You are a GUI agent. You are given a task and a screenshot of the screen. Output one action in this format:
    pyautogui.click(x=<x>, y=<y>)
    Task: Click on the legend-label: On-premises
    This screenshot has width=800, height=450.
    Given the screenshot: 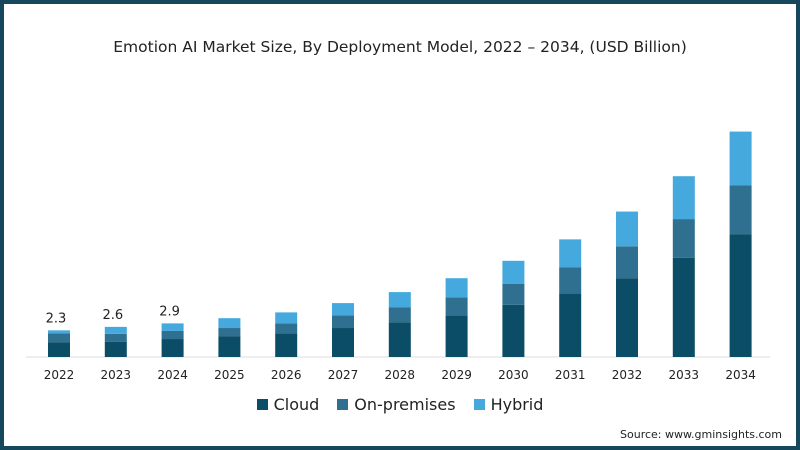 What is the action you would take?
    pyautogui.click(x=405, y=404)
    